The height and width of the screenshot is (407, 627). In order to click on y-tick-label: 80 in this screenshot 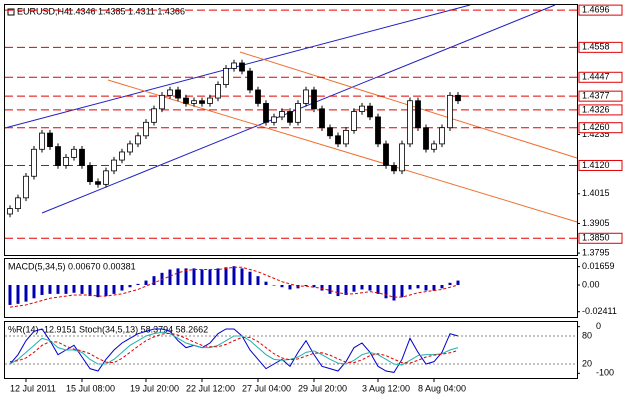, I will do `click(587, 335)`.